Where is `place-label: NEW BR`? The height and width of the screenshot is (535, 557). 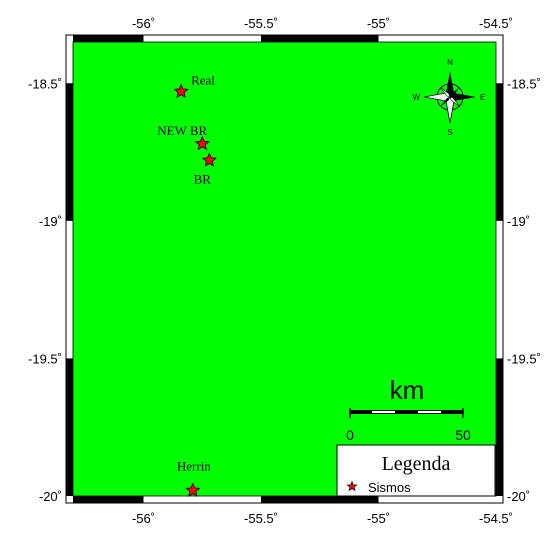 place-label: NEW BR is located at coordinates (182, 130).